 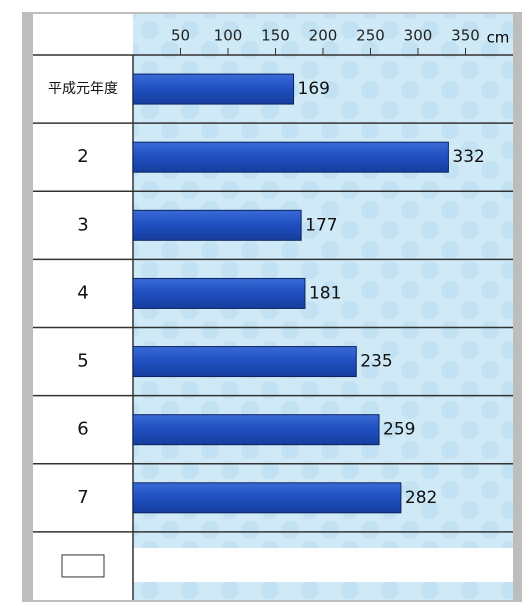 I want to click on blank-band, so click(x=323, y=565).